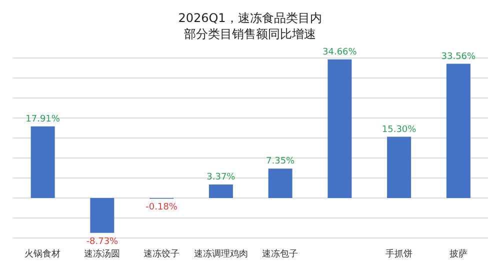  What do you see at coordinates (399, 129) in the screenshot?
I see `data-label: 15.30%` at bounding box center [399, 129].